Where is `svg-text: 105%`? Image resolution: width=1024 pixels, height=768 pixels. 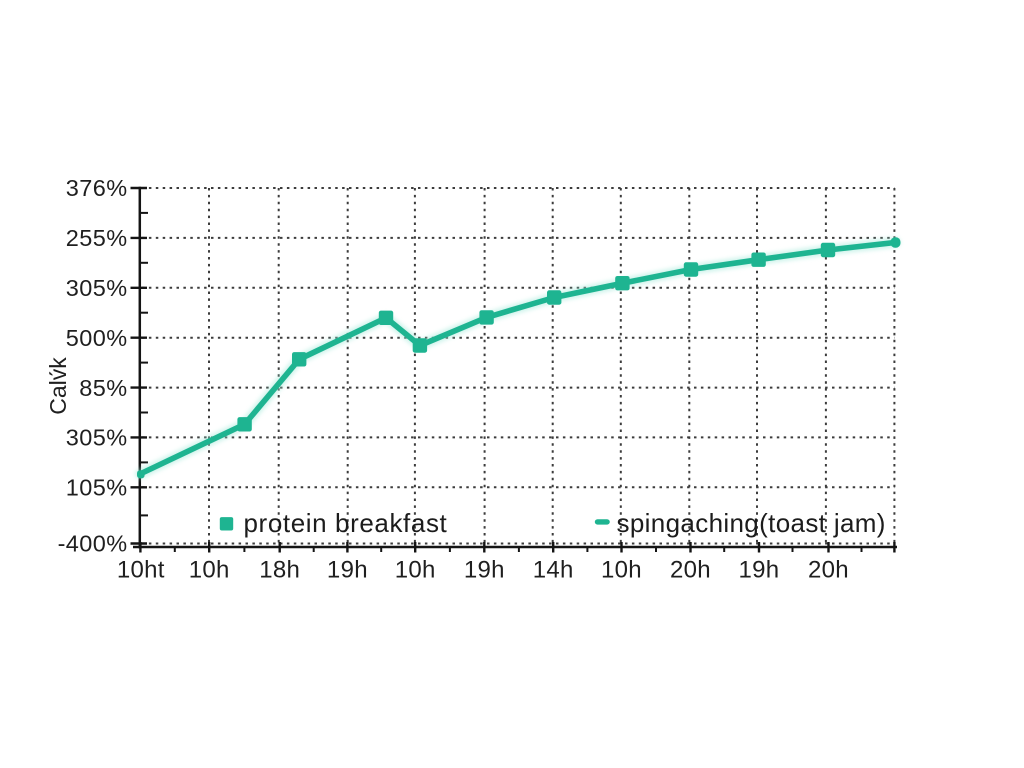 svg-text: 105% is located at coordinates (97, 488).